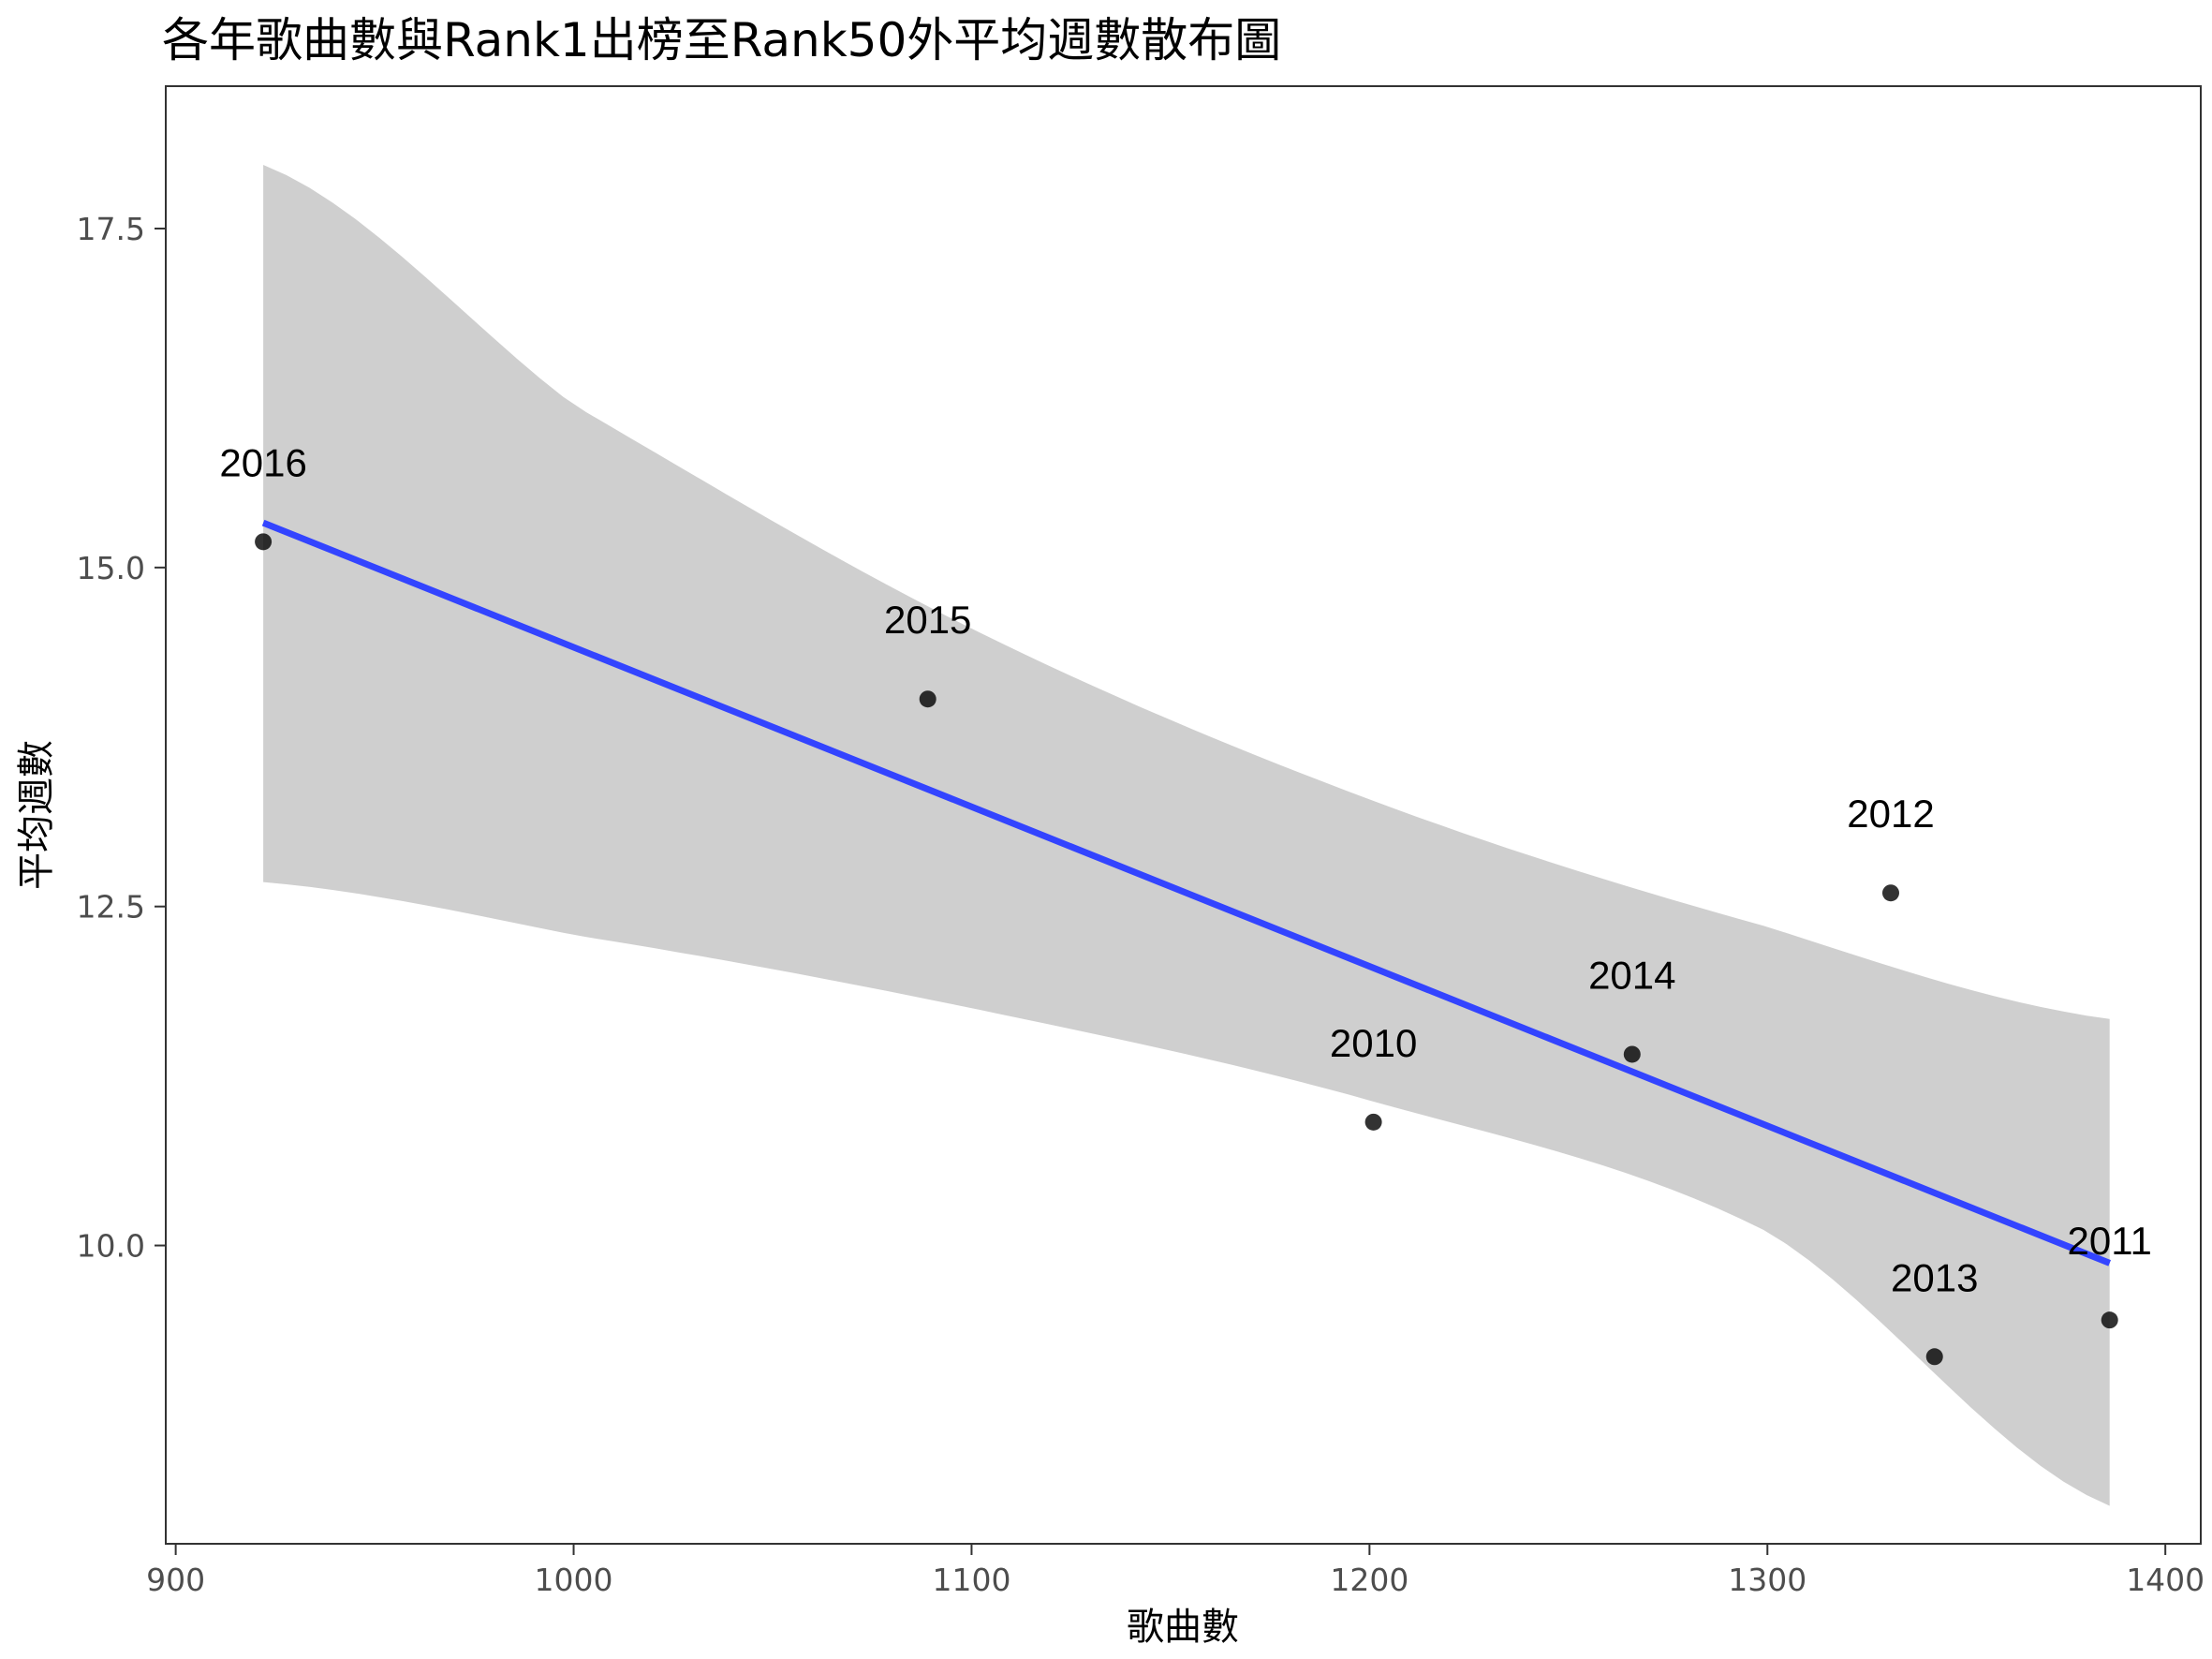 The image size is (2212, 1659). What do you see at coordinates (2165, 1580) in the screenshot?
I see `x-tick-label-1400: 1400` at bounding box center [2165, 1580].